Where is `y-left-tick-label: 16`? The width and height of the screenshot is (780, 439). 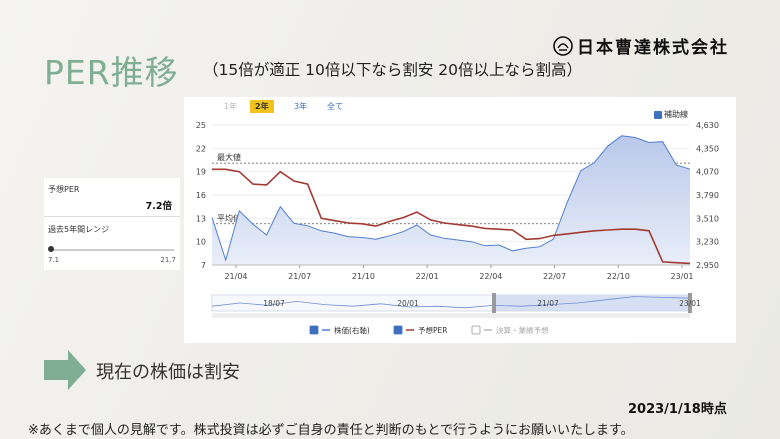
y-left-tick-label: 16 is located at coordinates (201, 195).